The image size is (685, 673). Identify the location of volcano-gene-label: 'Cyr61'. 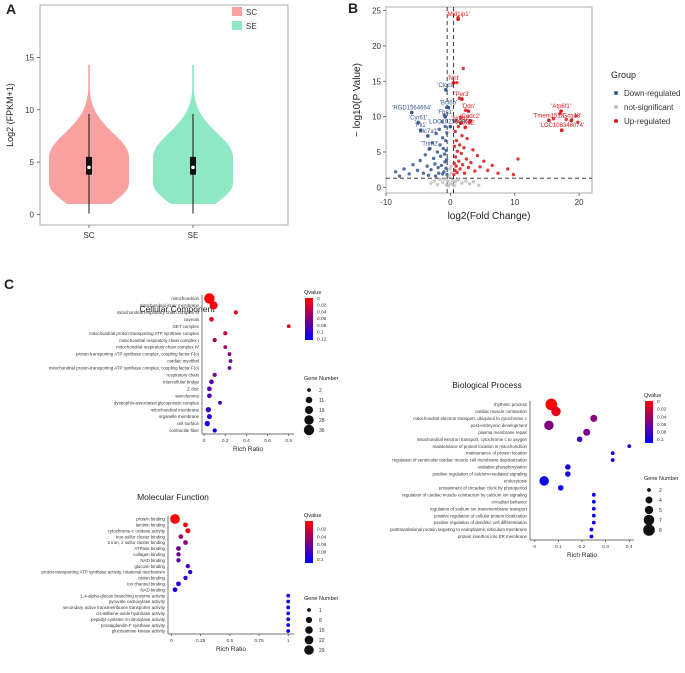
(418, 118).